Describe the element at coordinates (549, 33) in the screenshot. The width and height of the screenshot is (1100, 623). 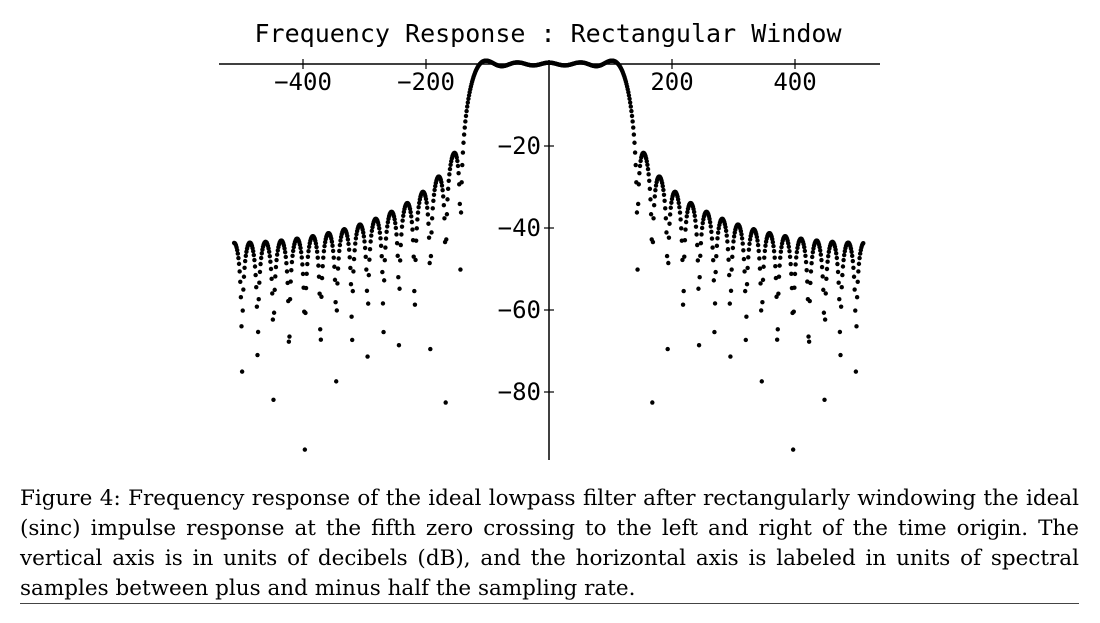
I see `chart-title: Frequency Response : Rectangular Window` at that location.